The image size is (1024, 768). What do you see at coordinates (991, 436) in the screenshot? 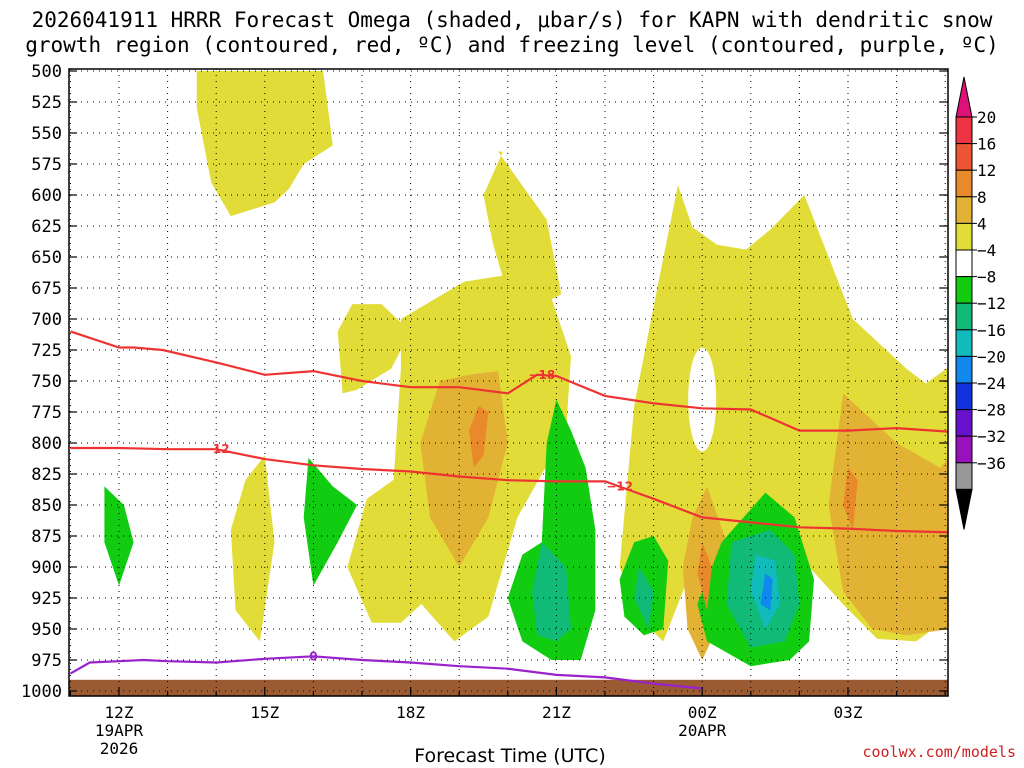
I see `colorbar-label--32: −32` at bounding box center [991, 436].